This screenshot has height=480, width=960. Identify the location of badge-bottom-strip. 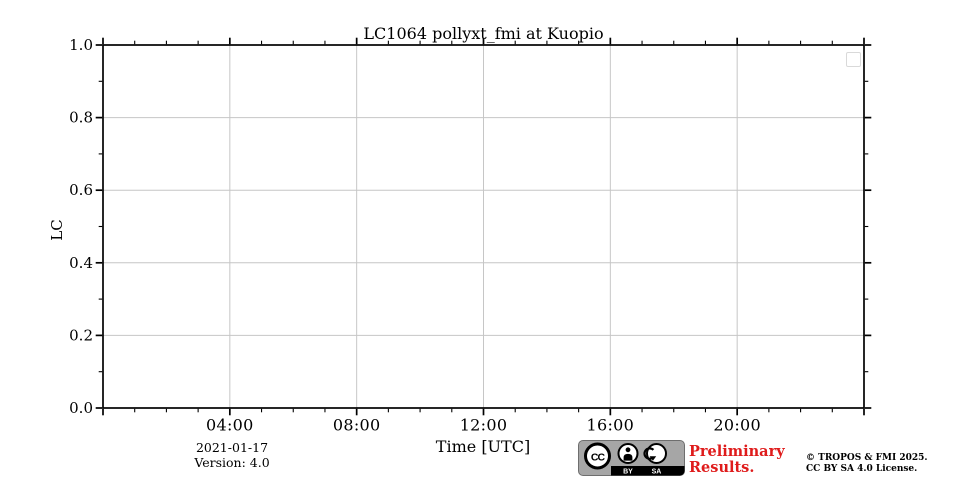
(648, 471).